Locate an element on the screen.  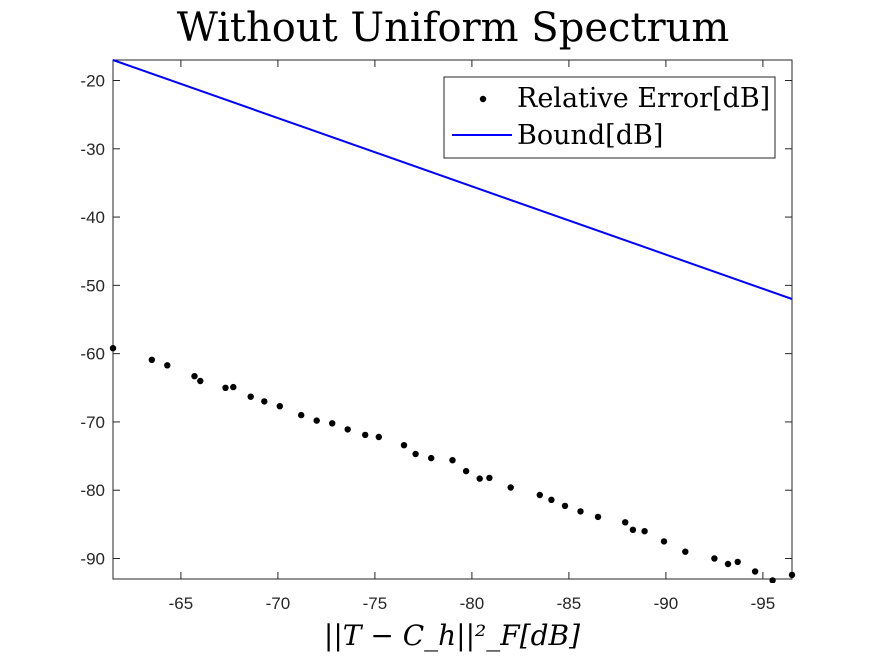
y-tick-label: -20 is located at coordinates (92, 80).